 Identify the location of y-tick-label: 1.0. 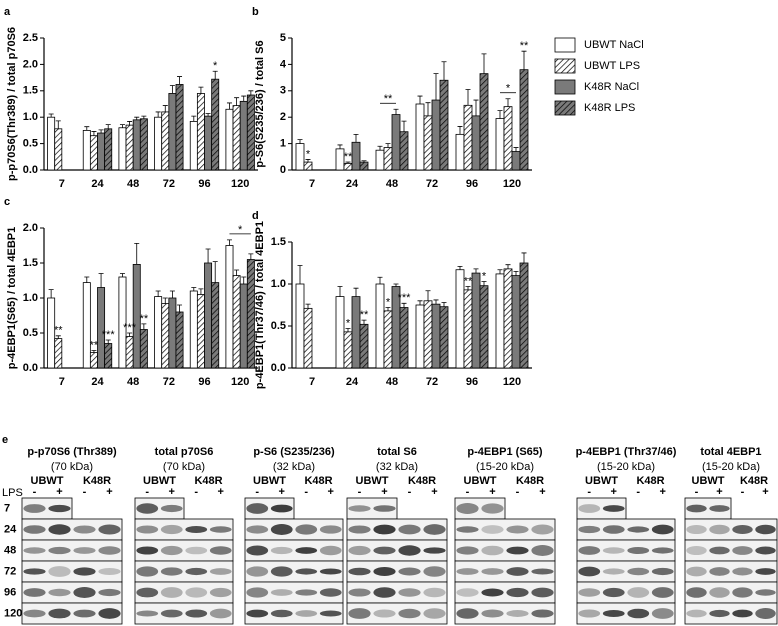
(30, 298).